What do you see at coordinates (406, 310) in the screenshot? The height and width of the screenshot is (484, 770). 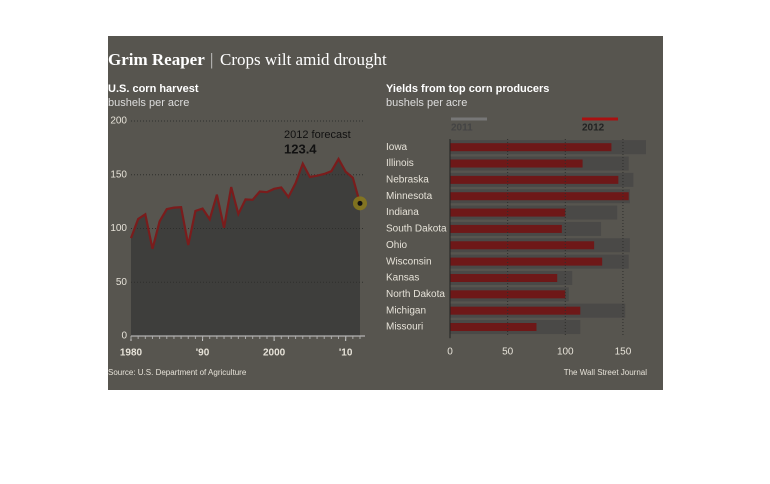 I see `category-label: Michigan` at bounding box center [406, 310].